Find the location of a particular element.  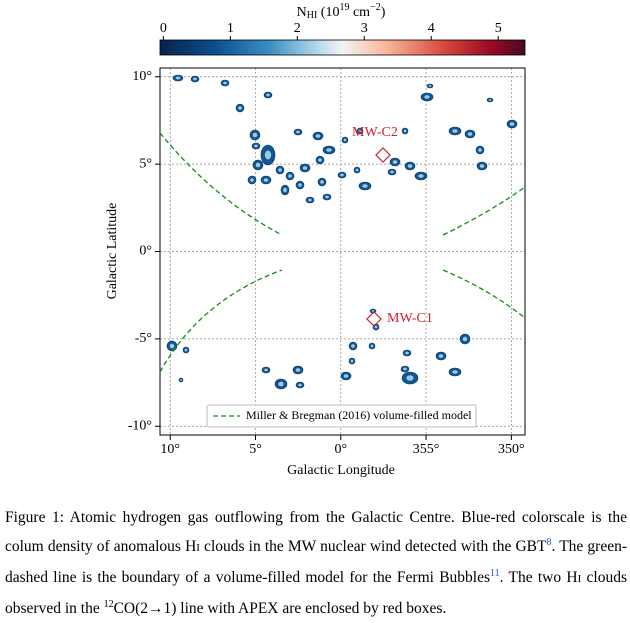

colorbar-tick-label: 0 is located at coordinates (163, 28).